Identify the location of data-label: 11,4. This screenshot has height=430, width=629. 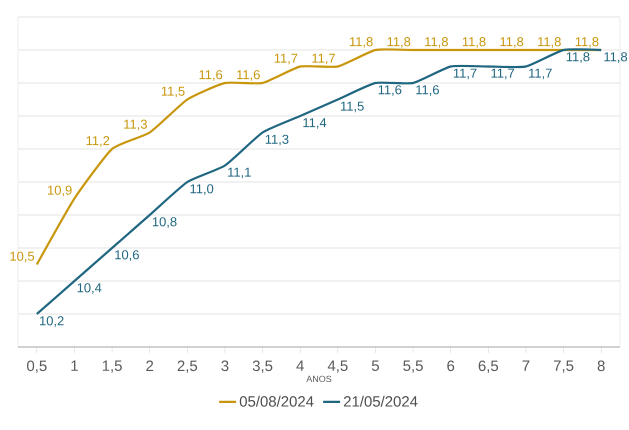
(314, 123).